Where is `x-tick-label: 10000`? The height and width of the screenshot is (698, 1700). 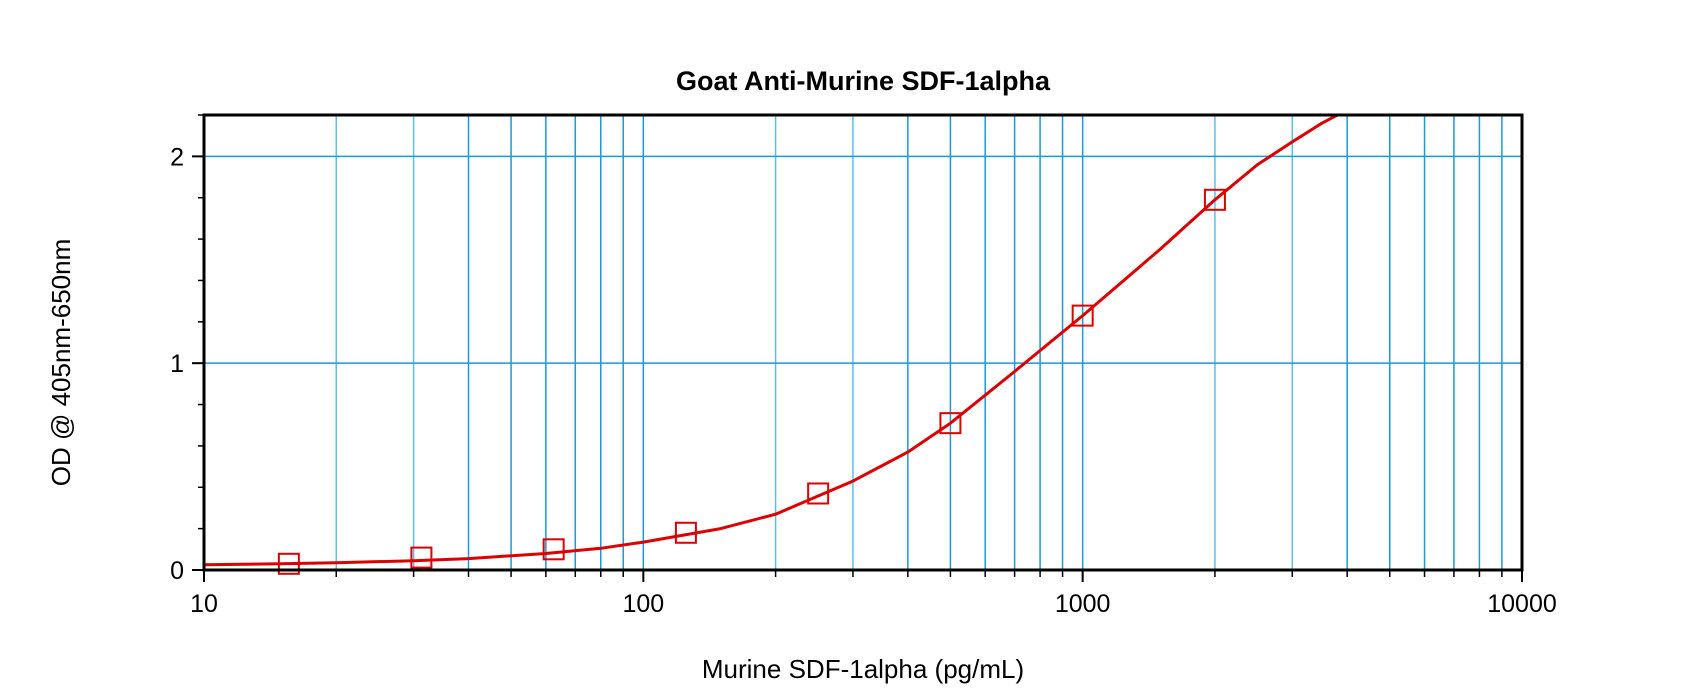 x-tick-label: 10000 is located at coordinates (1522, 604).